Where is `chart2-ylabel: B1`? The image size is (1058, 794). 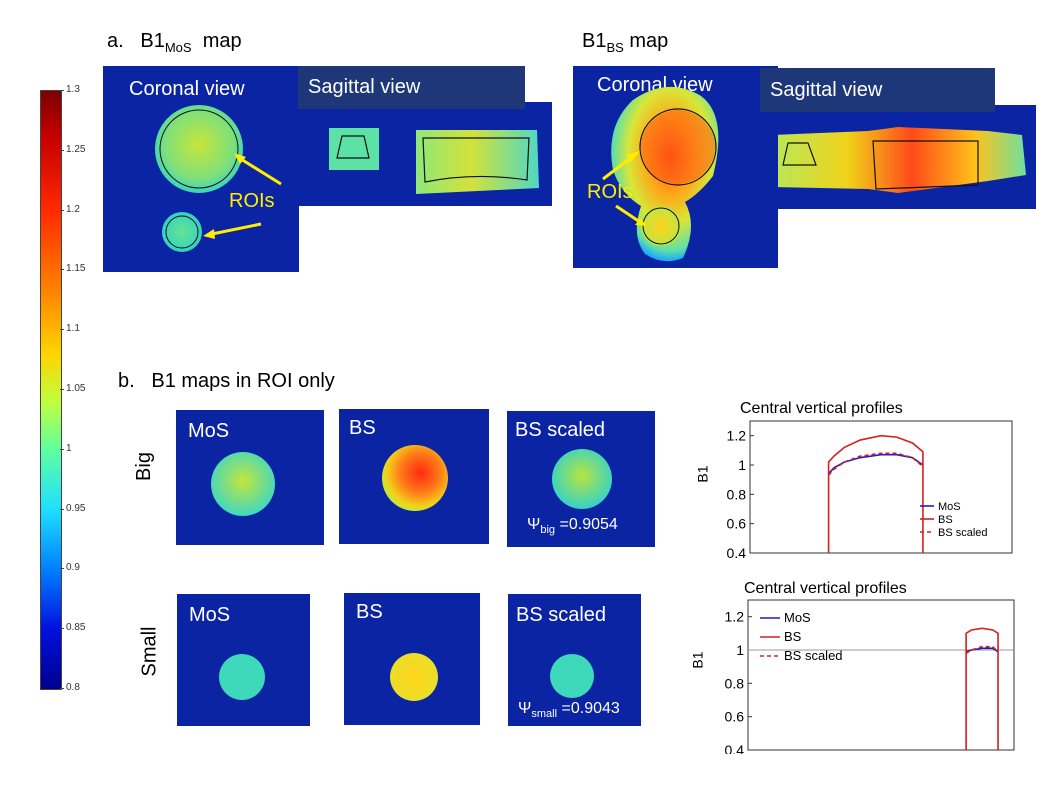 chart2-ylabel: B1 is located at coordinates (697, 660).